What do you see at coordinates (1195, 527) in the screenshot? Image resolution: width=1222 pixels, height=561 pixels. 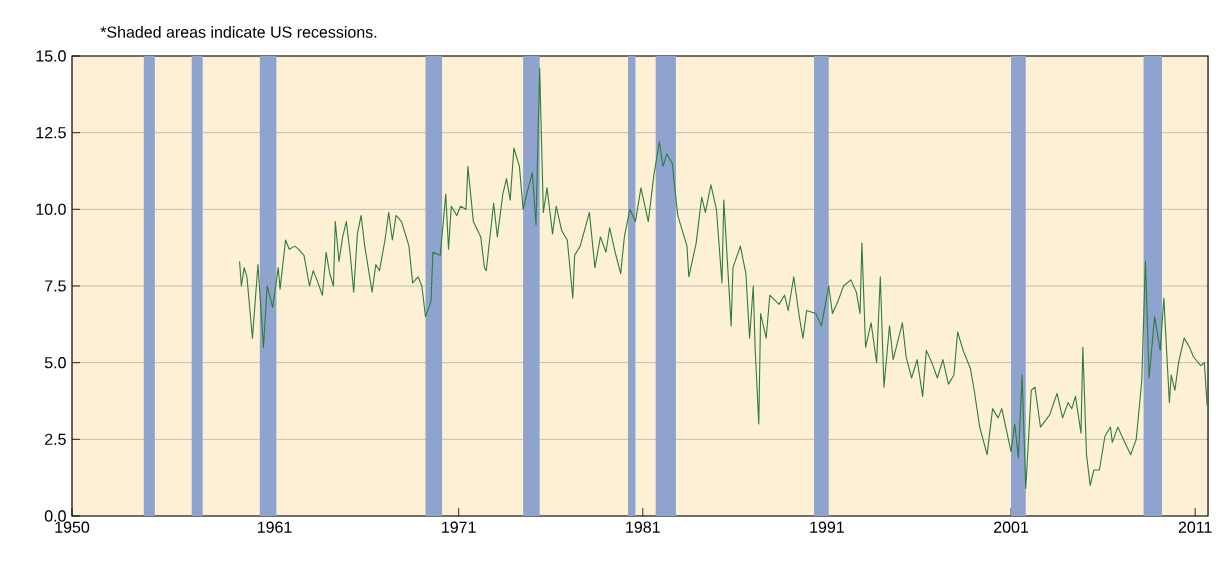 I see `x-tick-label: 2011` at bounding box center [1195, 527].